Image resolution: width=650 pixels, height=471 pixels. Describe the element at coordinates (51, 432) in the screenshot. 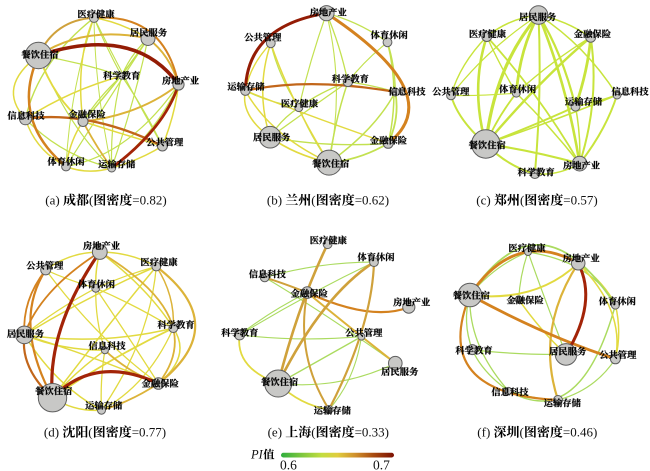

I see `svg-text: (d)` at that location.